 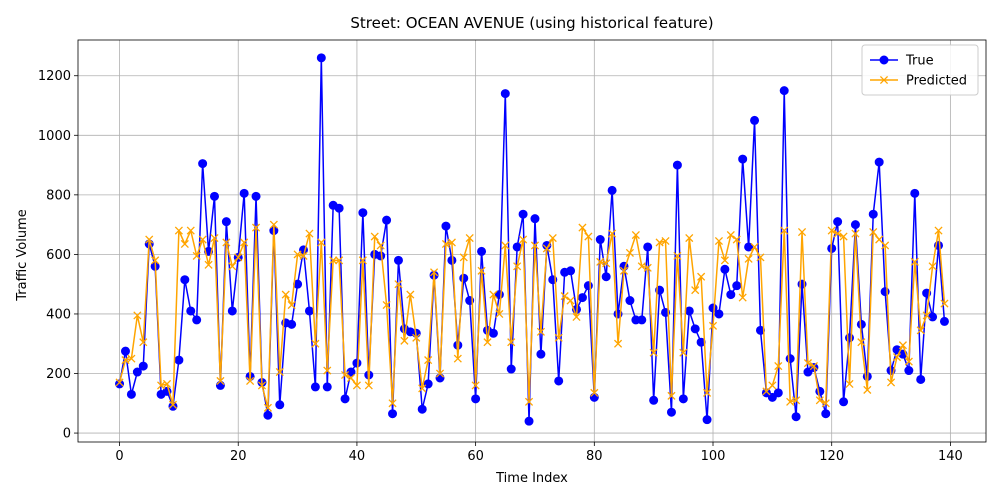 What do you see at coordinates (884, 60) in the screenshot?
I see `legend-marker` at bounding box center [884, 60].